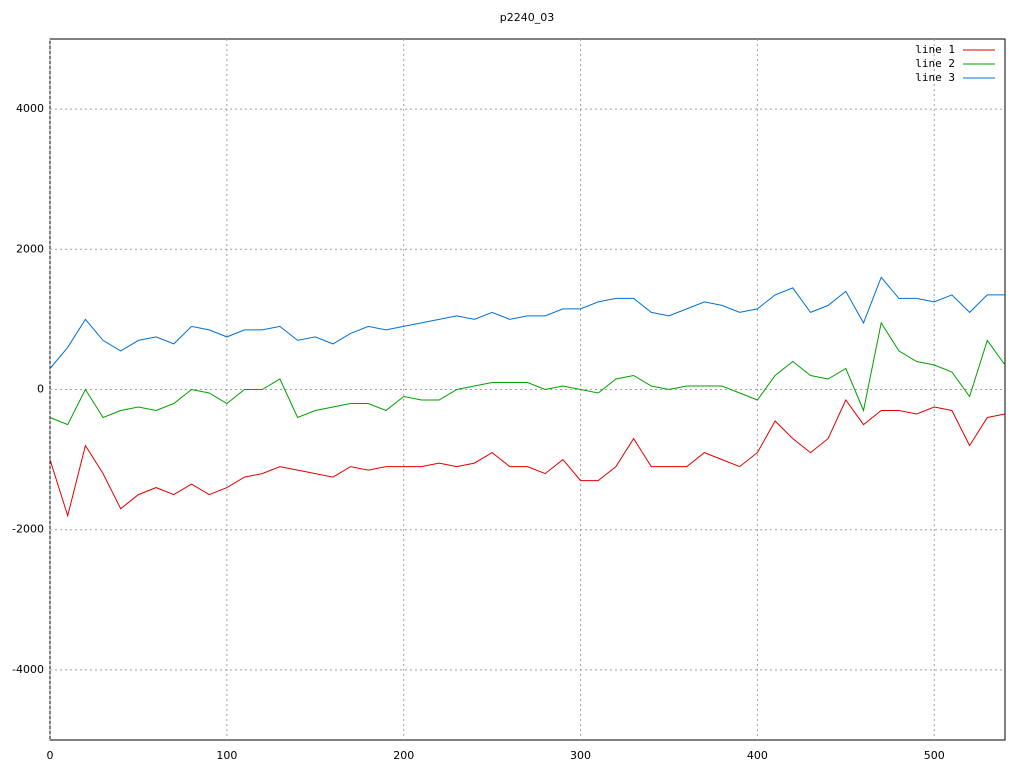 This screenshot has width=1024, height=772. Describe the element at coordinates (30, 108) in the screenshot. I see `y-tick-label: 4000` at that location.